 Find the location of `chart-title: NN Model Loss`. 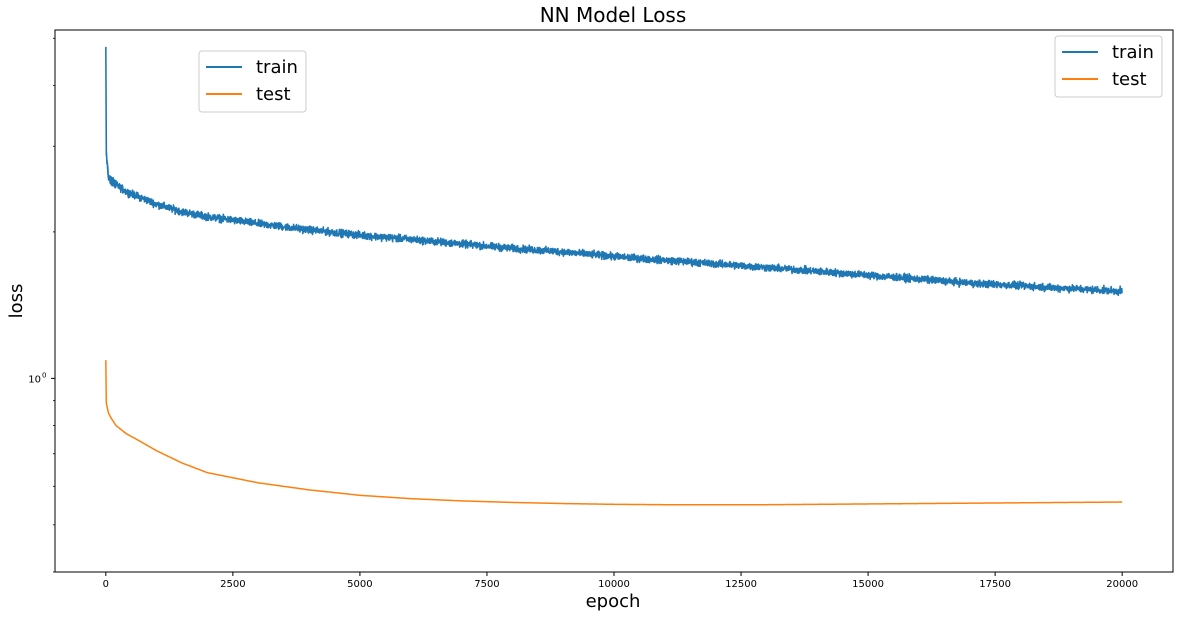

chart-title: NN Model Loss is located at coordinates (613, 15).